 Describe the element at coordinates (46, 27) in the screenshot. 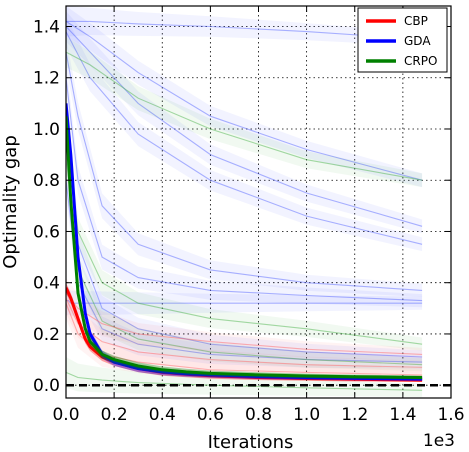

I see `y-tick-label: 1.4` at that location.